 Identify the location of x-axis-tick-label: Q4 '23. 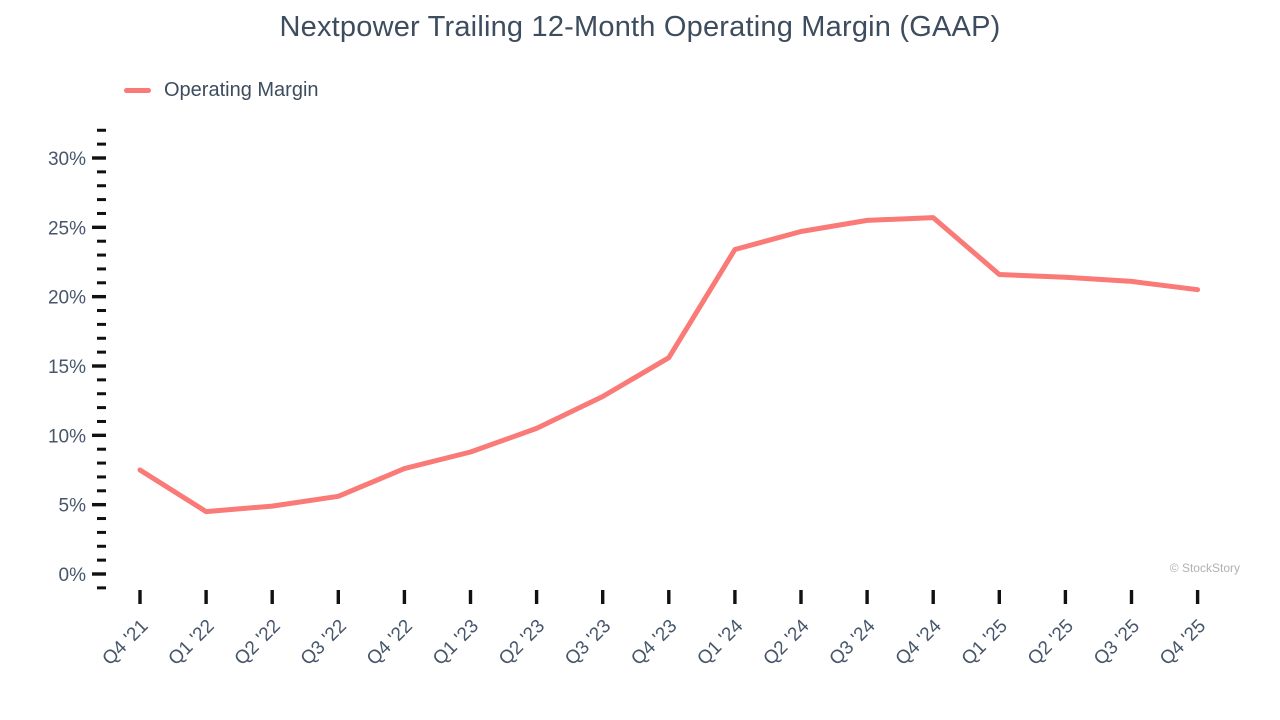
(654, 643).